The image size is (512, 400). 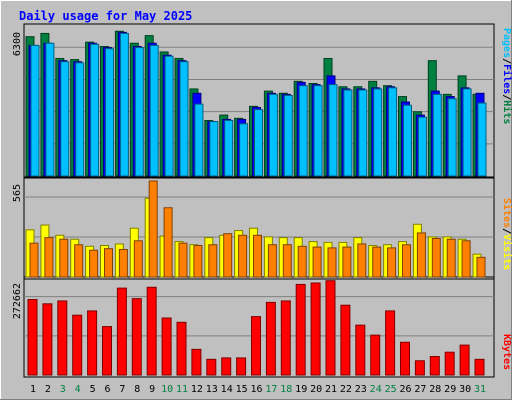 I want to click on day-label: 19, so click(x=301, y=389).